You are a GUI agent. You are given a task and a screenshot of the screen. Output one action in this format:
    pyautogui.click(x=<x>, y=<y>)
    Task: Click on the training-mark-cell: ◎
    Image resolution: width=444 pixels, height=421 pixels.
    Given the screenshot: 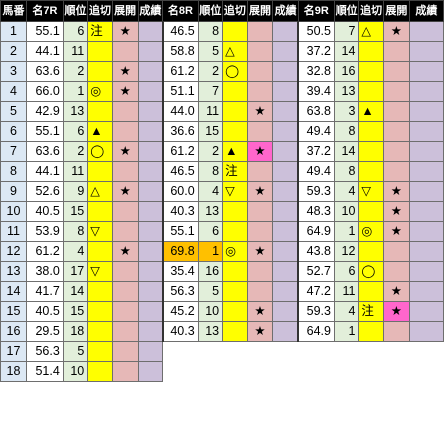 What is the action you would take?
    pyautogui.click(x=371, y=231)
    